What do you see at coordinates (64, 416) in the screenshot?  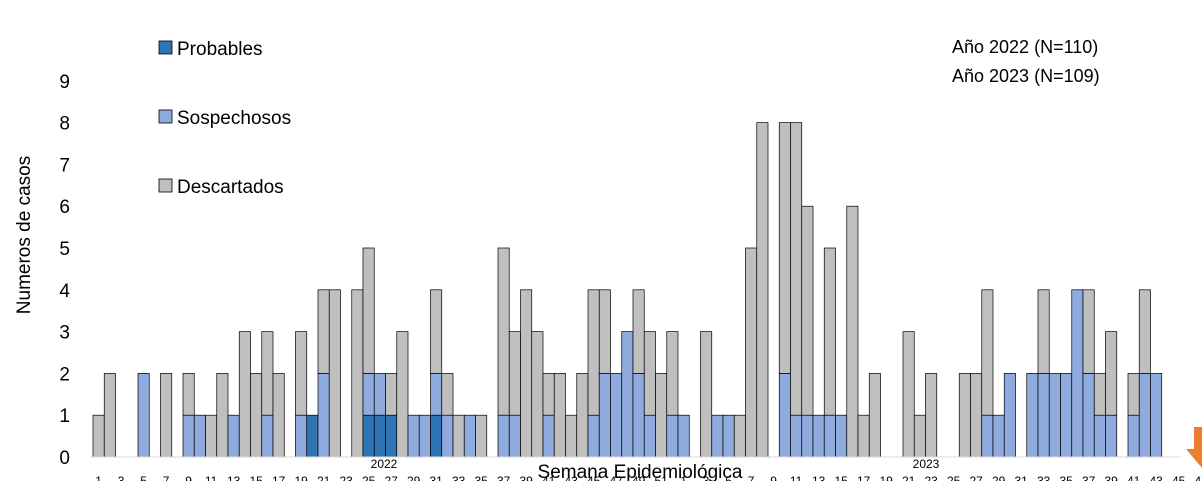 I see `y-tick-label: 1` at bounding box center [64, 416].